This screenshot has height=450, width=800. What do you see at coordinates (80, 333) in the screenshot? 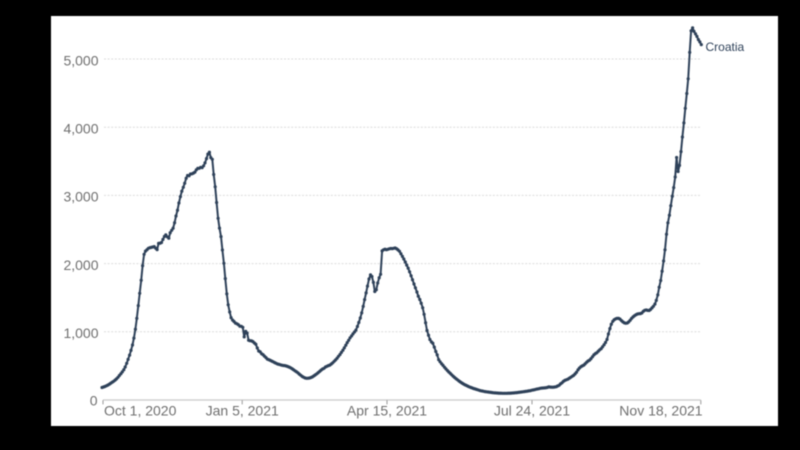
I see `svg-text: 1,000` at bounding box center [80, 333].